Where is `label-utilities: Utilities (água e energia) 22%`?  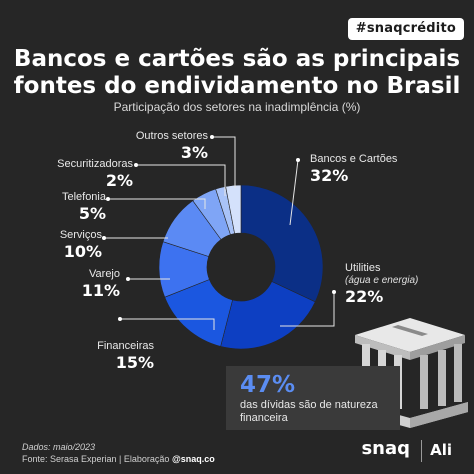 label-utilities: Utilities (água e energia) 22% is located at coordinates (382, 284).